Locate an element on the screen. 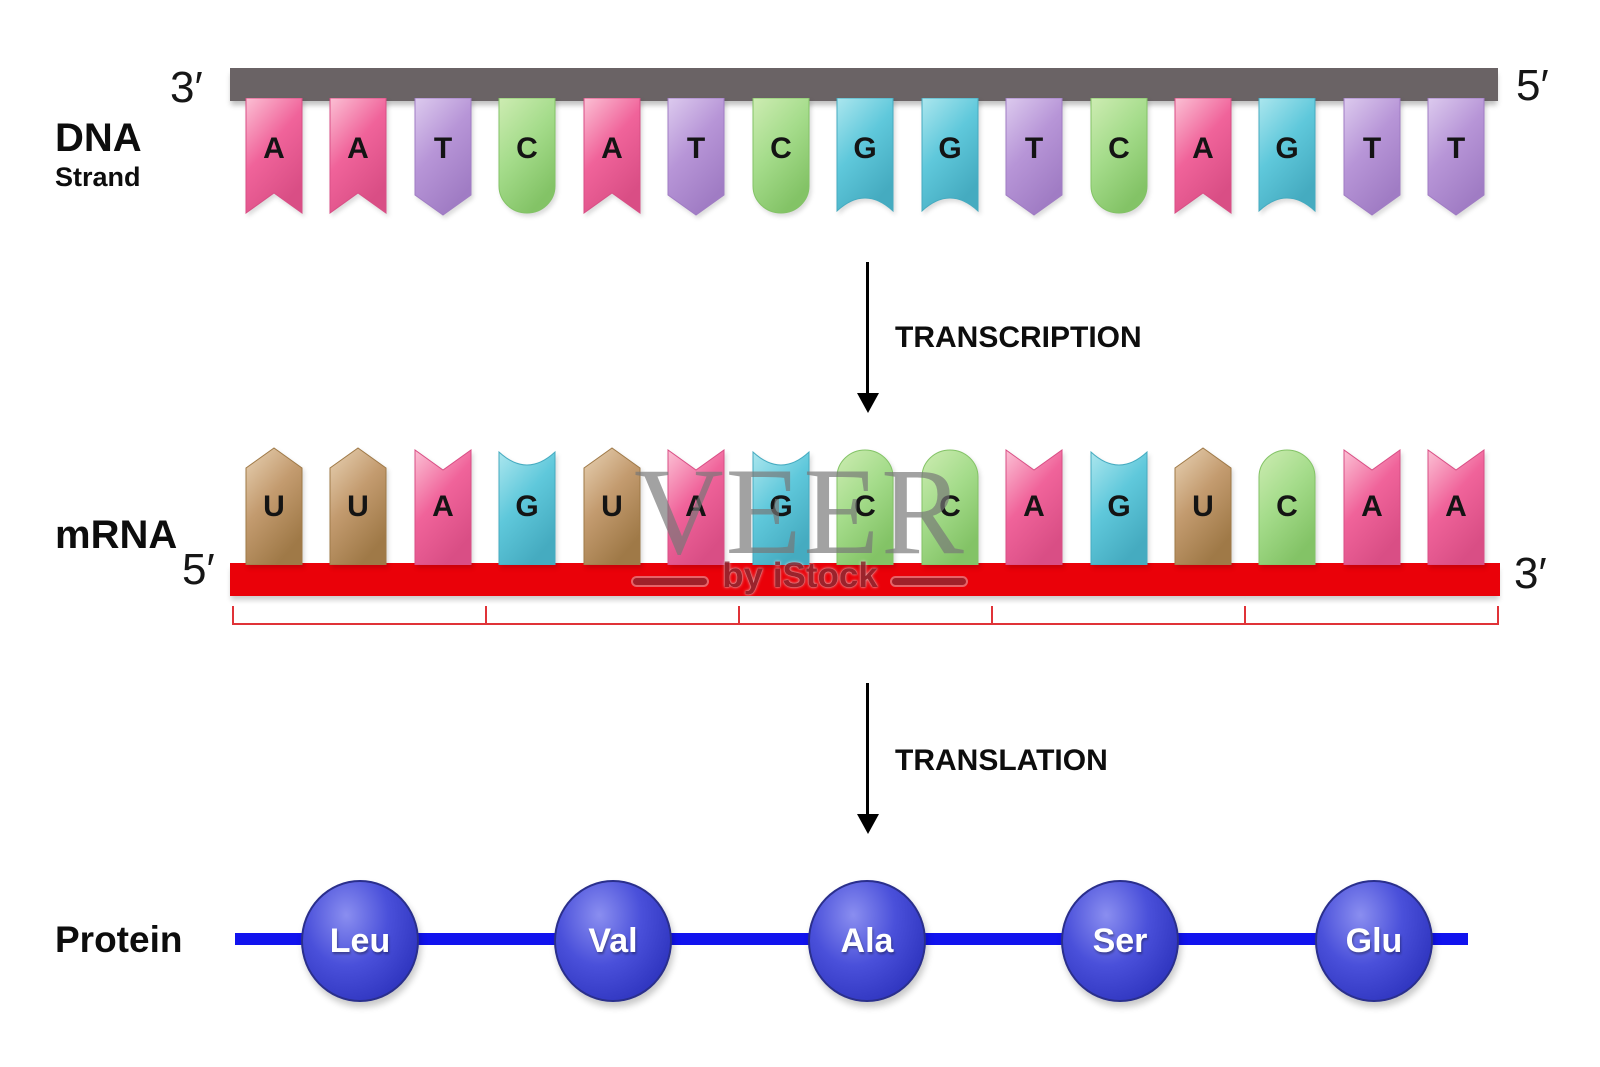  dna-backbone-bar is located at coordinates (864, 84).